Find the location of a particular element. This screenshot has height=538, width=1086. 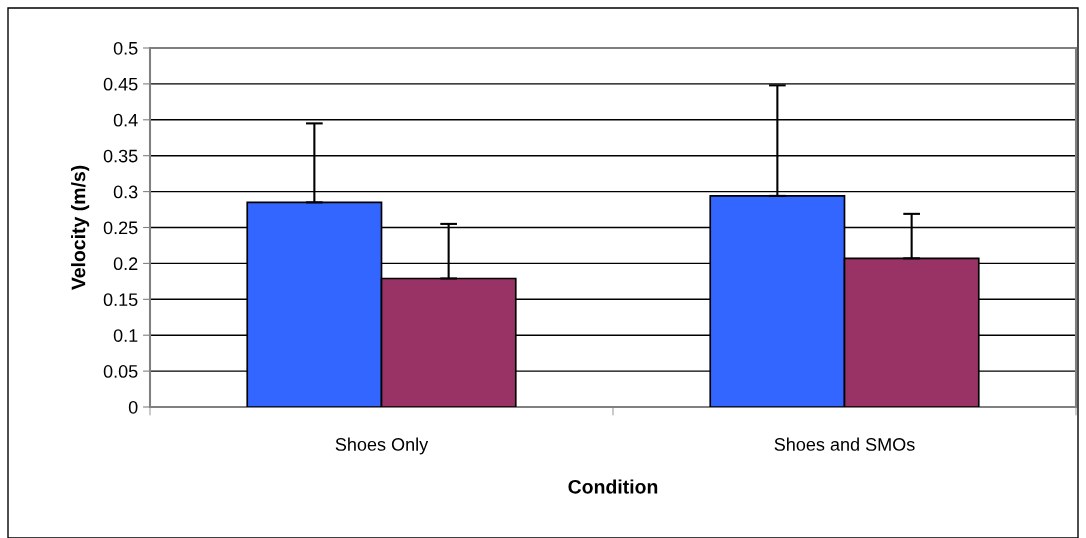

y-tick-label: 0.1 is located at coordinates (125, 335).